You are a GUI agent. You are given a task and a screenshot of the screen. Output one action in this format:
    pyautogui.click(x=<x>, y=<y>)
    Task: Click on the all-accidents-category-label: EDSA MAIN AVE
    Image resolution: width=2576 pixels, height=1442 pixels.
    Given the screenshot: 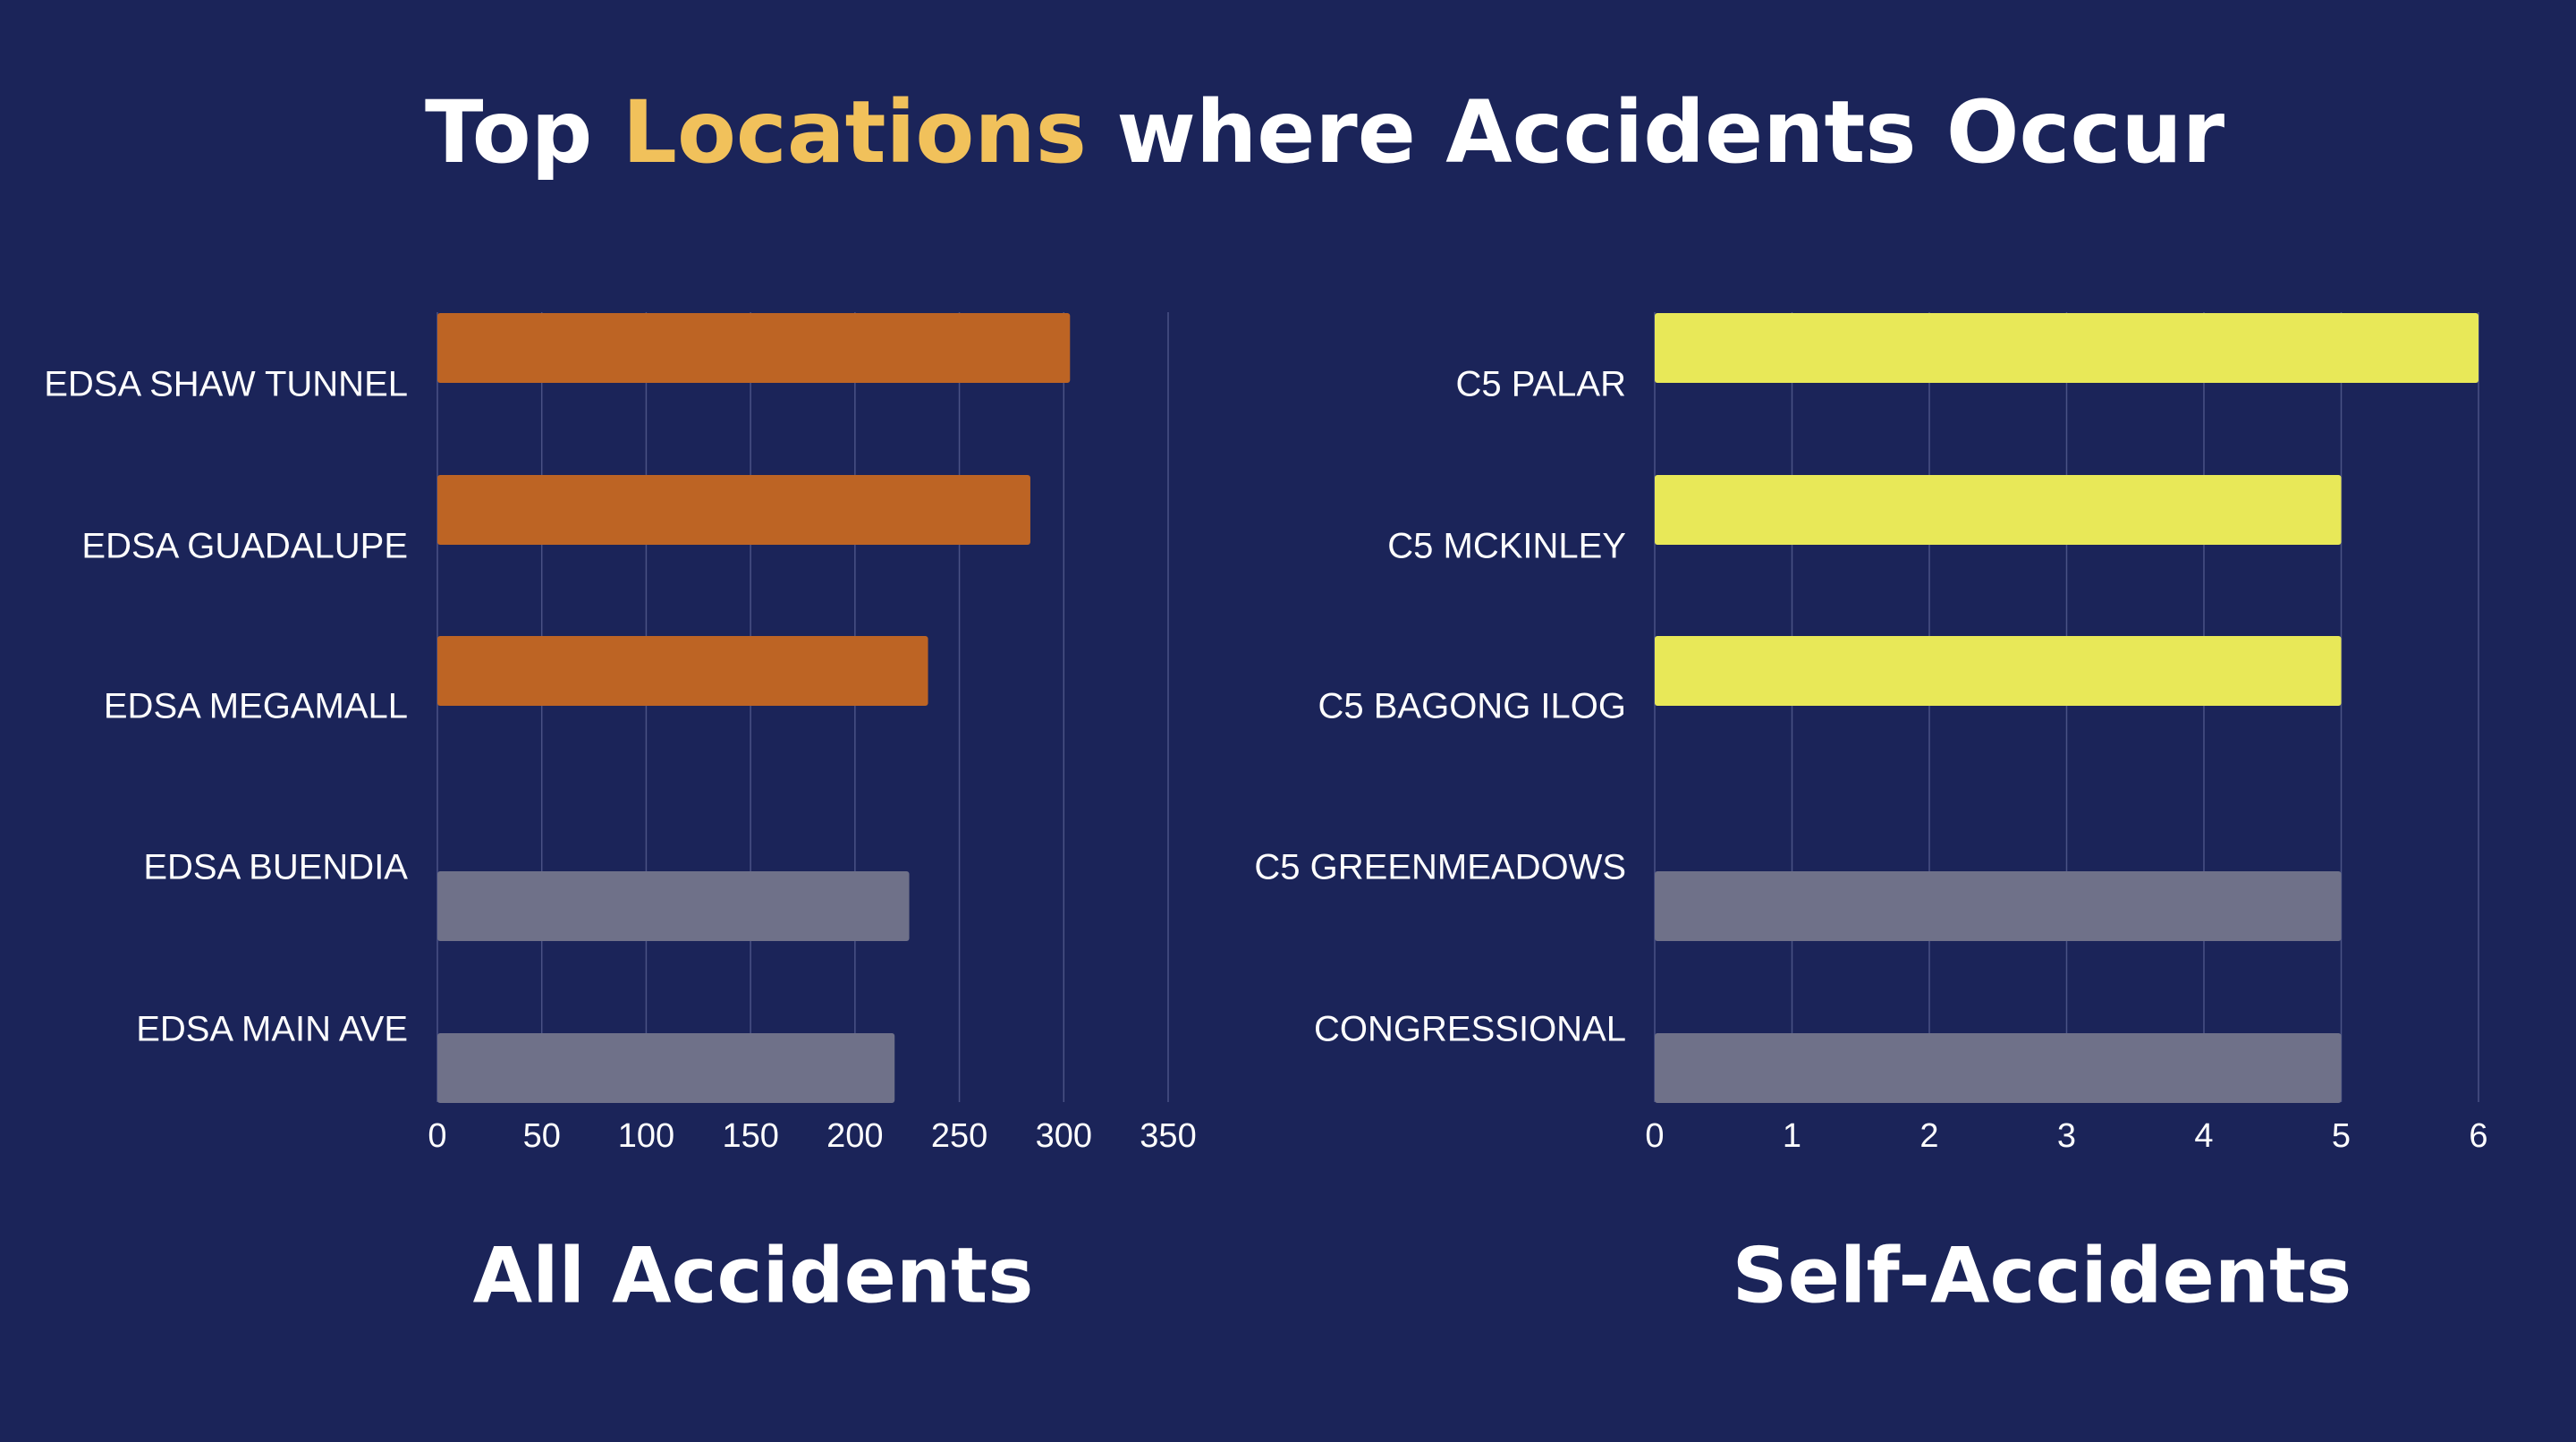 What is the action you would take?
    pyautogui.click(x=272, y=1029)
    